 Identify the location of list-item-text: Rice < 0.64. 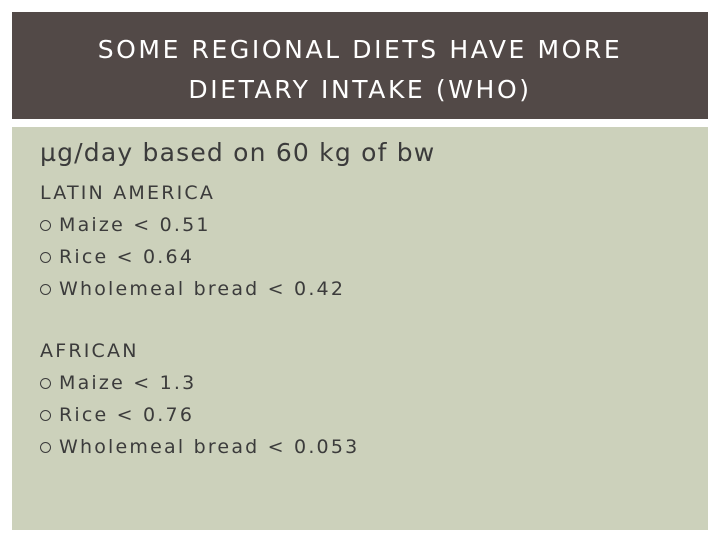
(127, 257).